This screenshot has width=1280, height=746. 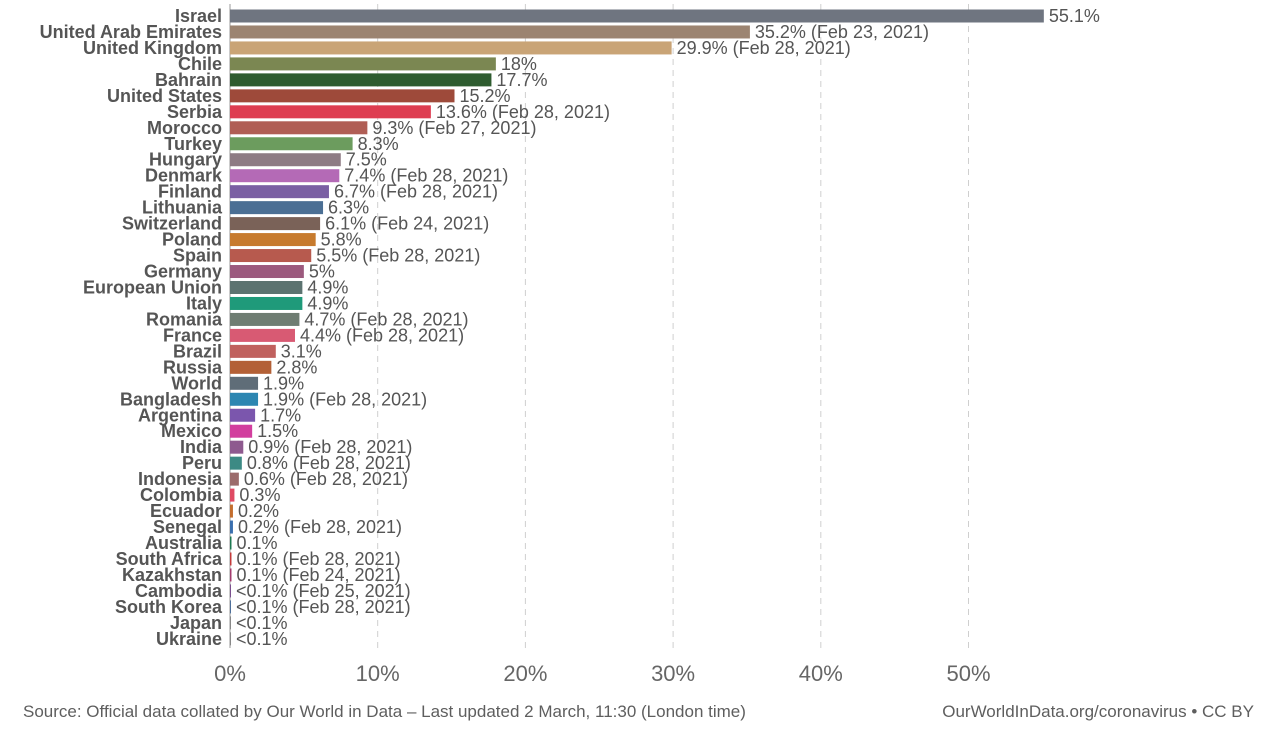 I want to click on category-label: Argentina, so click(x=180, y=415).